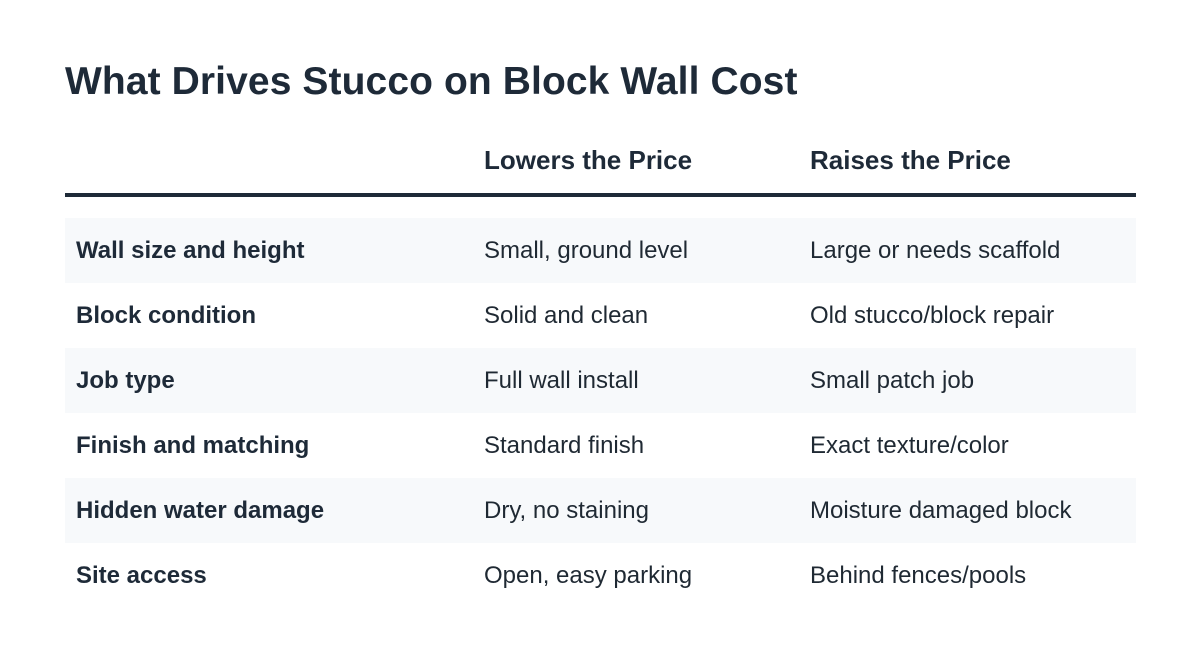  What do you see at coordinates (141, 575) in the screenshot?
I see `row-factor: Site access` at bounding box center [141, 575].